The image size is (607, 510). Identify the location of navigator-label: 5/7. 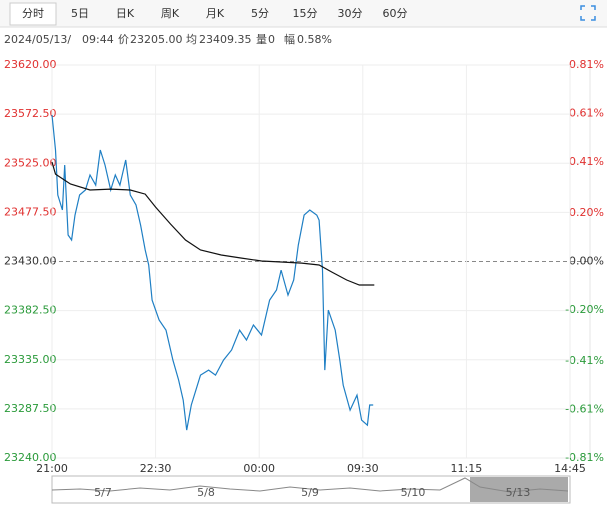
(103, 492).